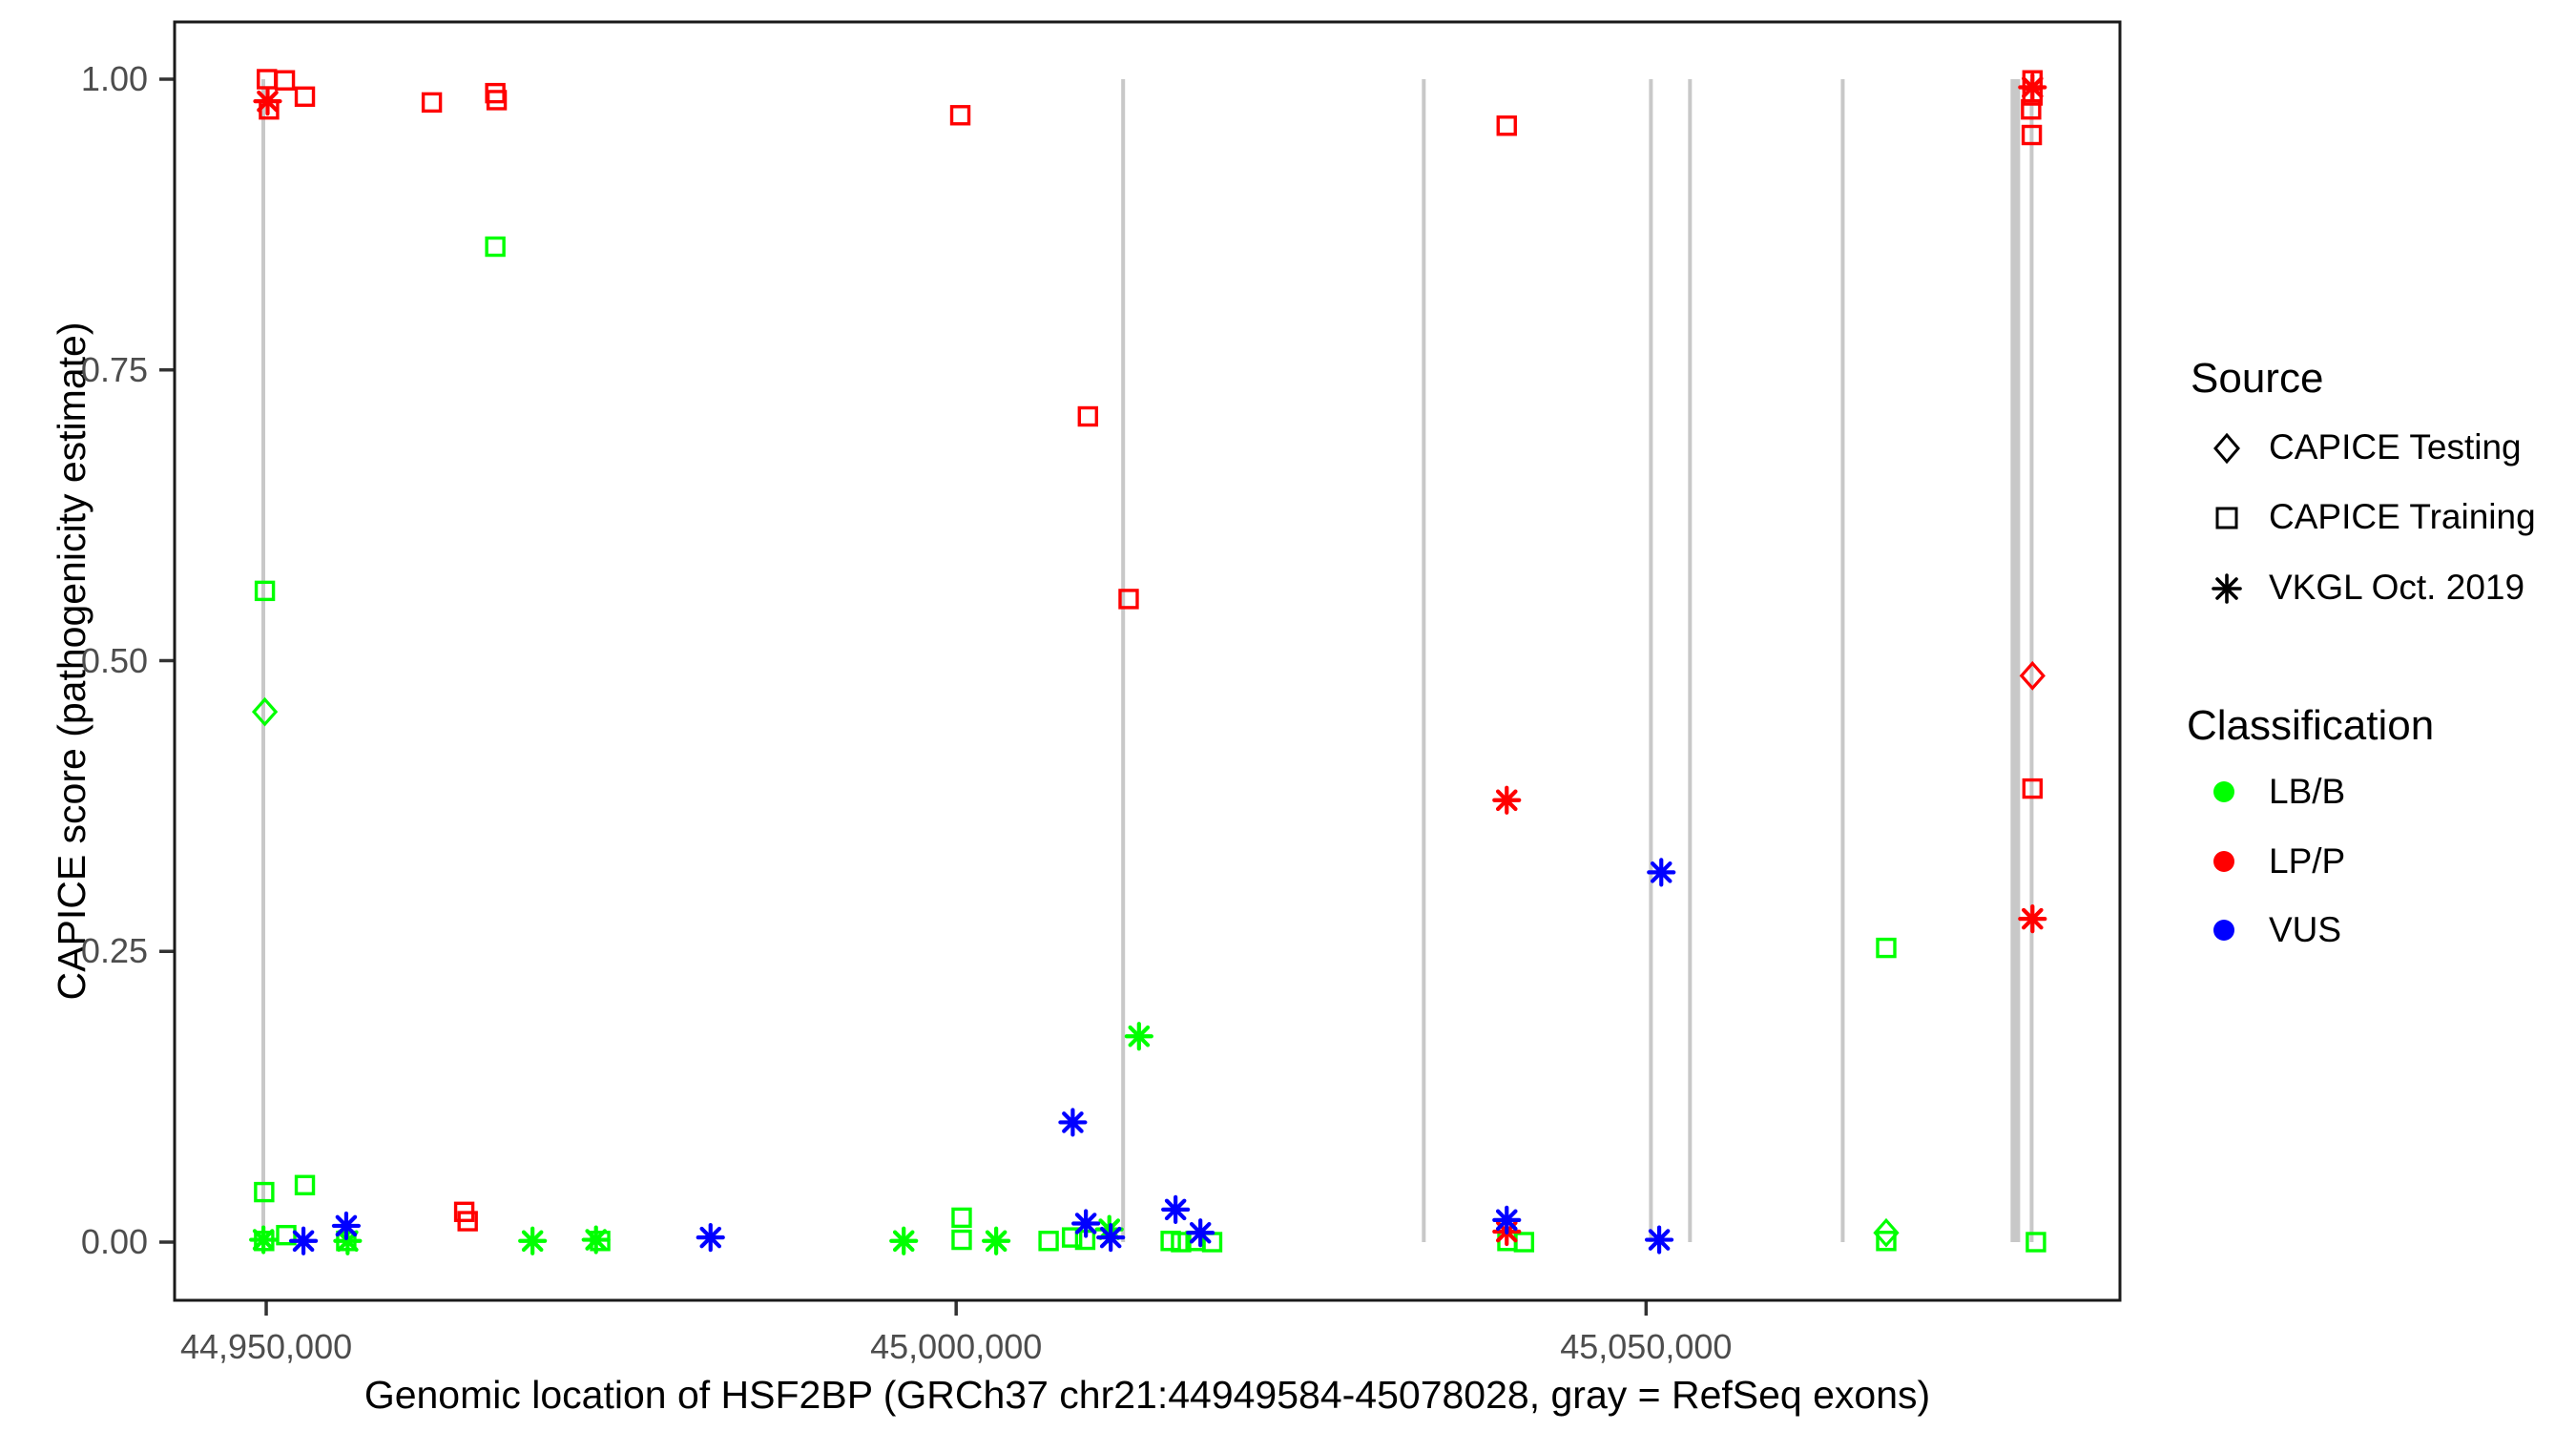 The height and width of the screenshot is (1431, 2576). What do you see at coordinates (114, 369) in the screenshot?
I see `y-tick-label: 0.75` at bounding box center [114, 369].